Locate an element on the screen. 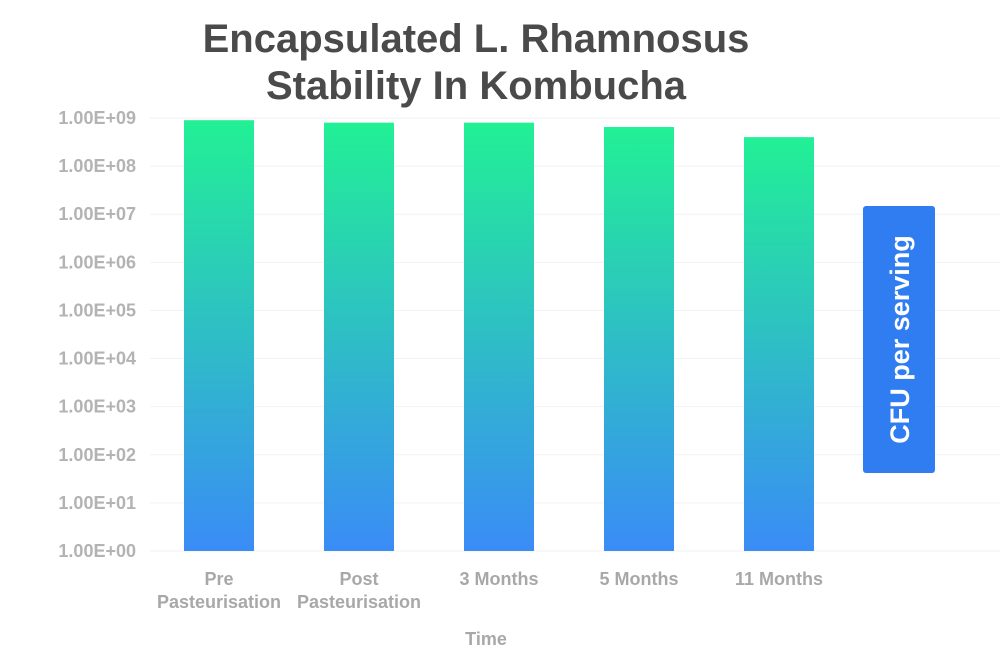 Image resolution: width=1000 pixels, height=669 pixels. chart-title-line-2: Stability In Kombucha is located at coordinates (476, 86).